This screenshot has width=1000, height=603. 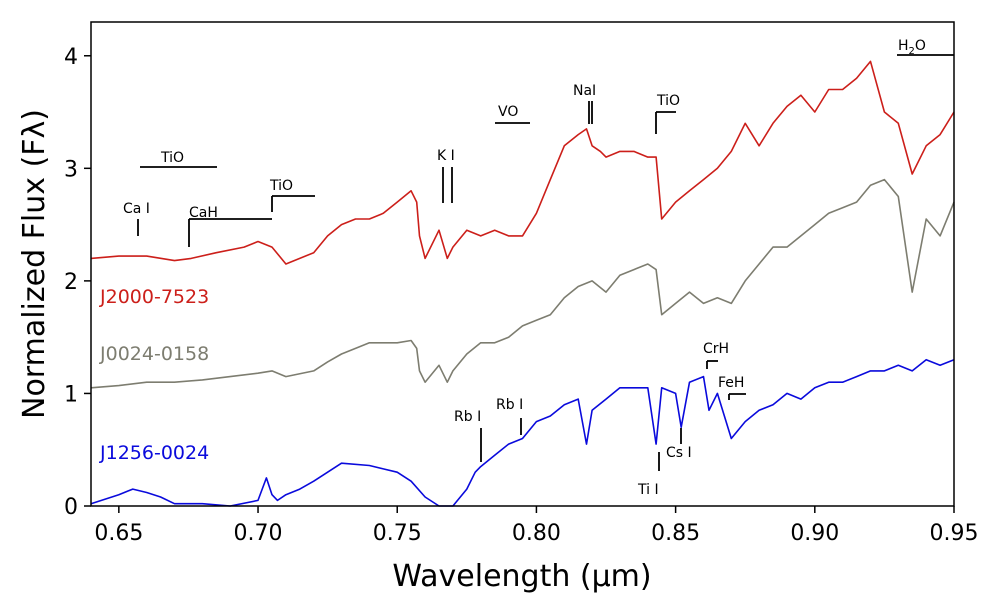 What do you see at coordinates (731, 383) in the screenshot?
I see `annotation-feh: FeH` at bounding box center [731, 383].